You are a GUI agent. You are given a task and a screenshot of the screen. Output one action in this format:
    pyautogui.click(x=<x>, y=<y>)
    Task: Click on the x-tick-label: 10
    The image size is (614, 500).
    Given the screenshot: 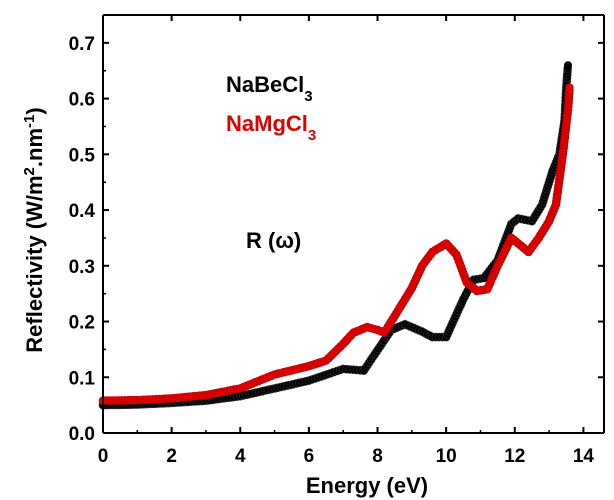 What is the action you would take?
    pyautogui.click(x=446, y=456)
    